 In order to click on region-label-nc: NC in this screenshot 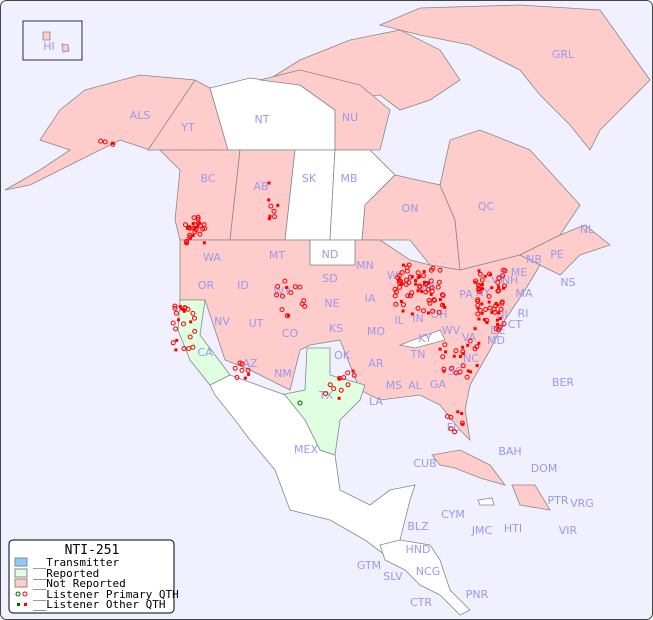, I will do `click(471, 358)`.